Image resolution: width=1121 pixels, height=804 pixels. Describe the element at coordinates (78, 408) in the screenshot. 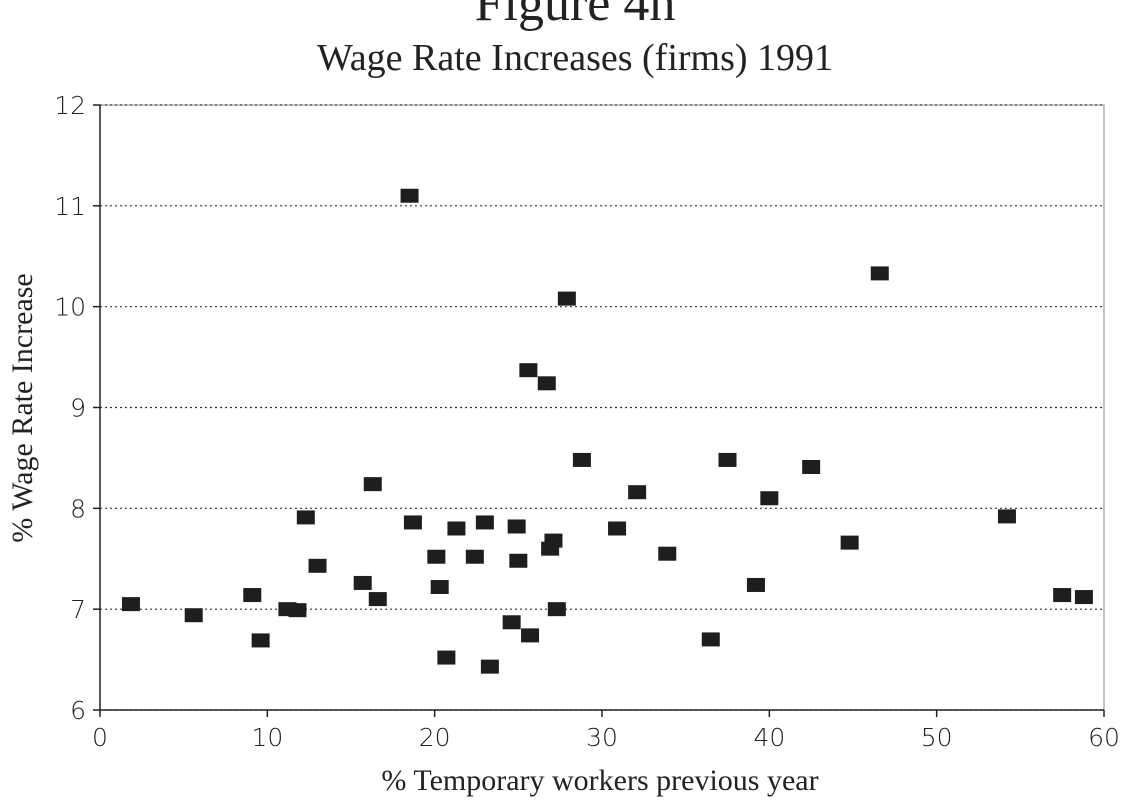

I see `y-tick-label: 9` at that location.